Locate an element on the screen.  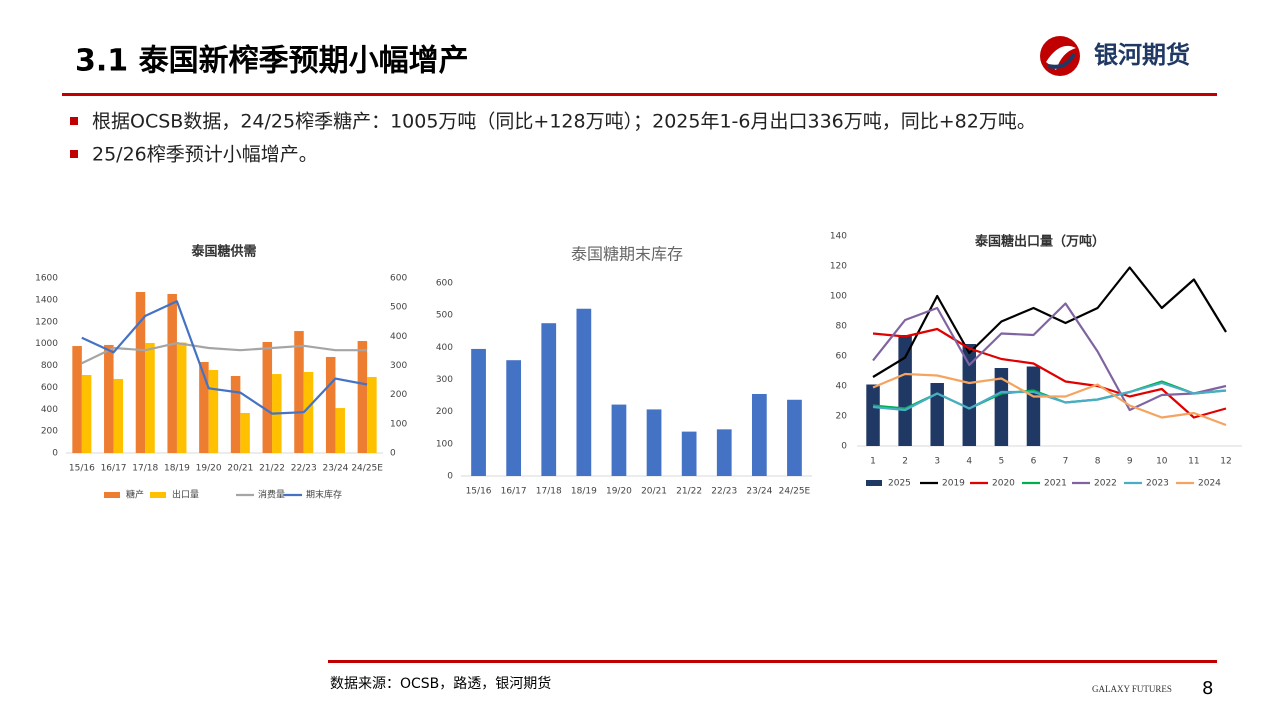
y-tick-label: 200 is located at coordinates (49, 432).